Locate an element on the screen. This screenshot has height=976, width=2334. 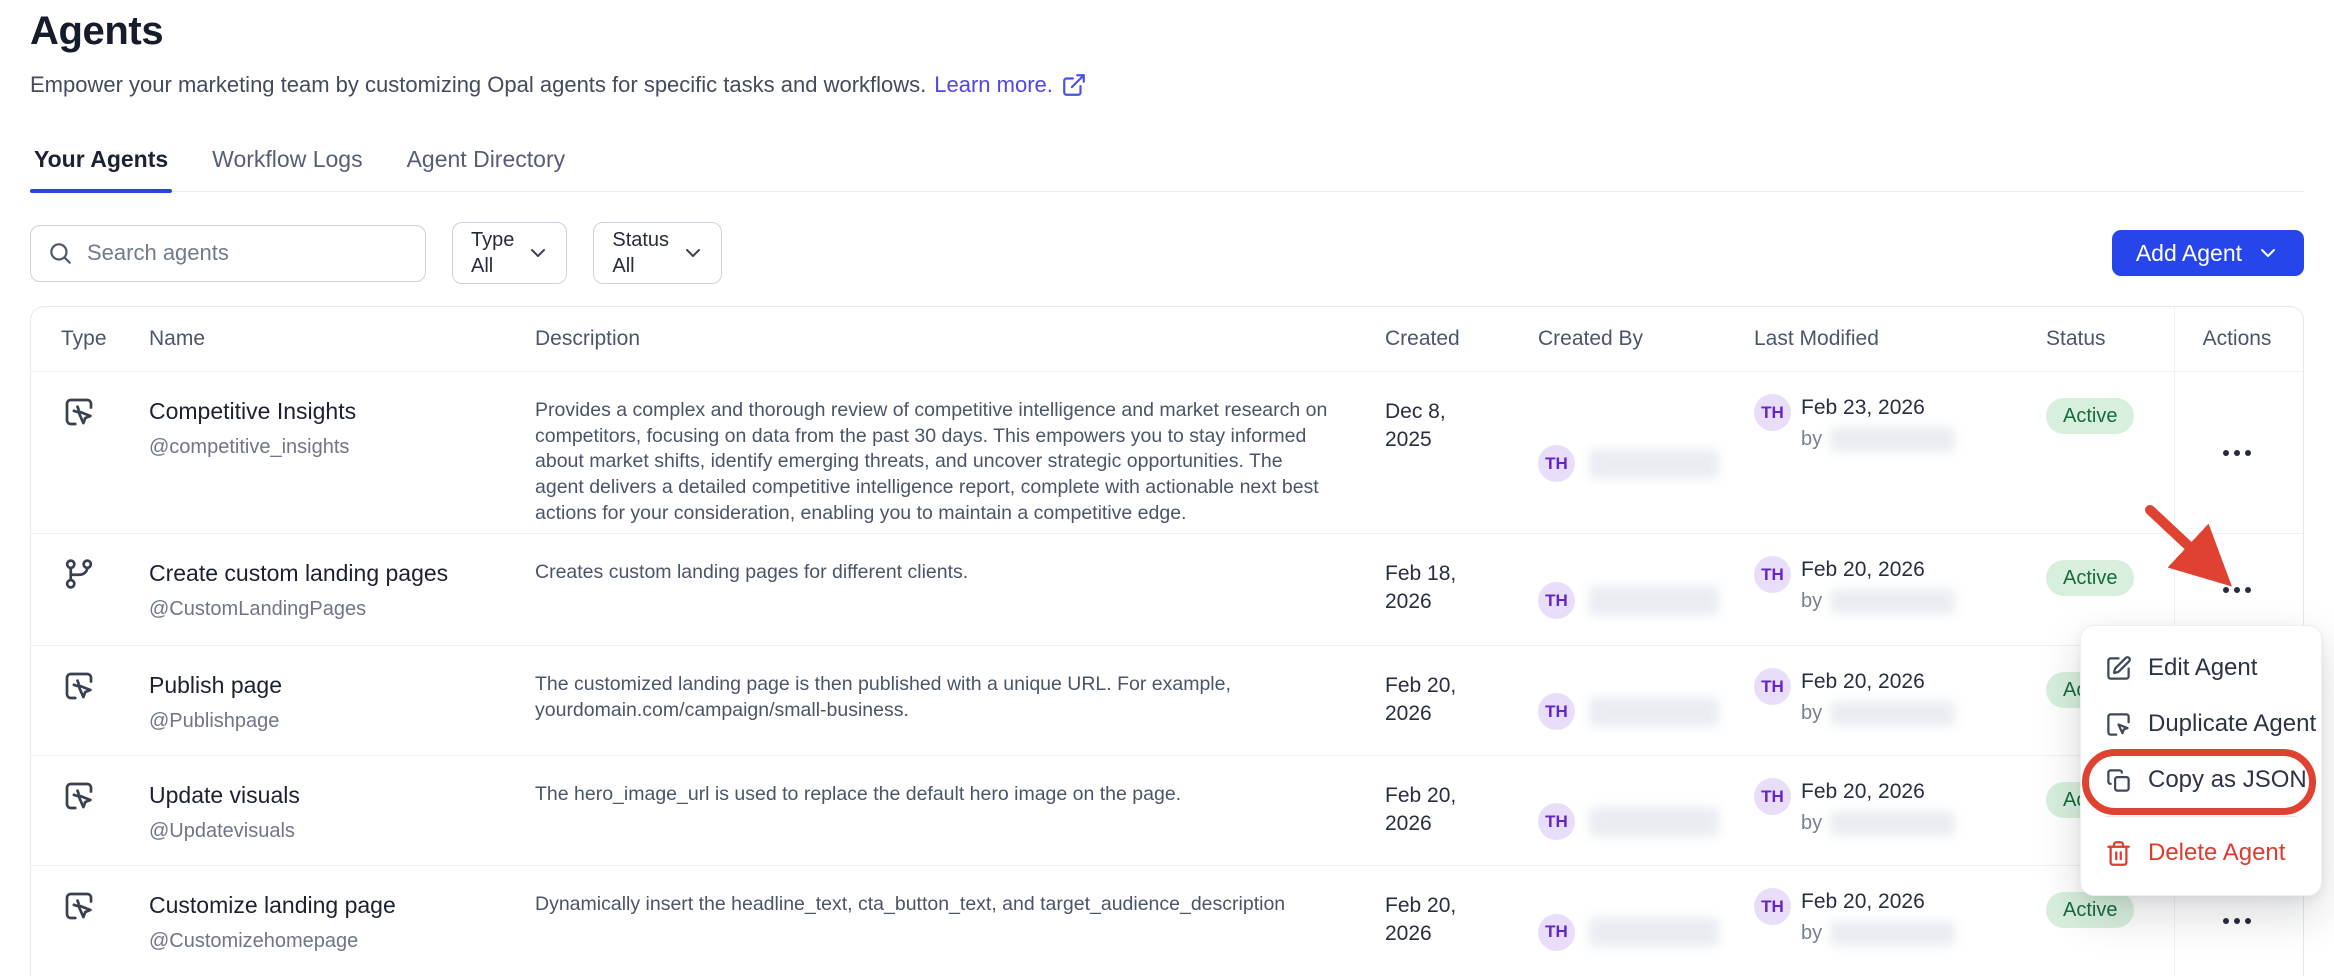
status-filter-dropdown: Status All is located at coordinates (658, 253).